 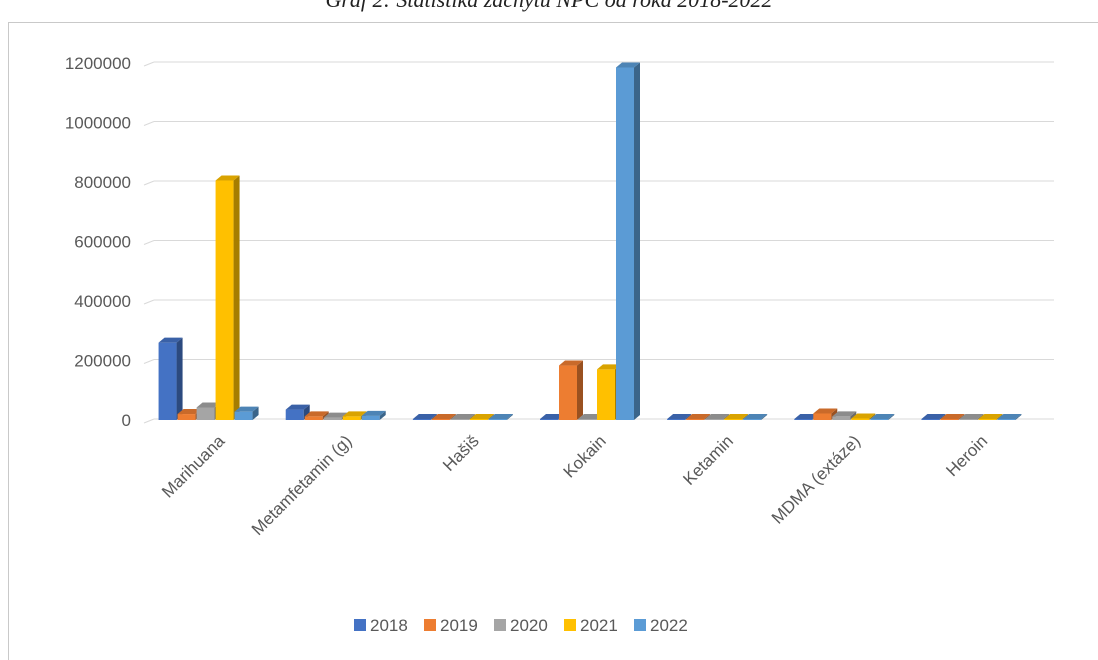 What do you see at coordinates (193, 466) in the screenshot?
I see `x-tick-label: Marihuana` at bounding box center [193, 466].